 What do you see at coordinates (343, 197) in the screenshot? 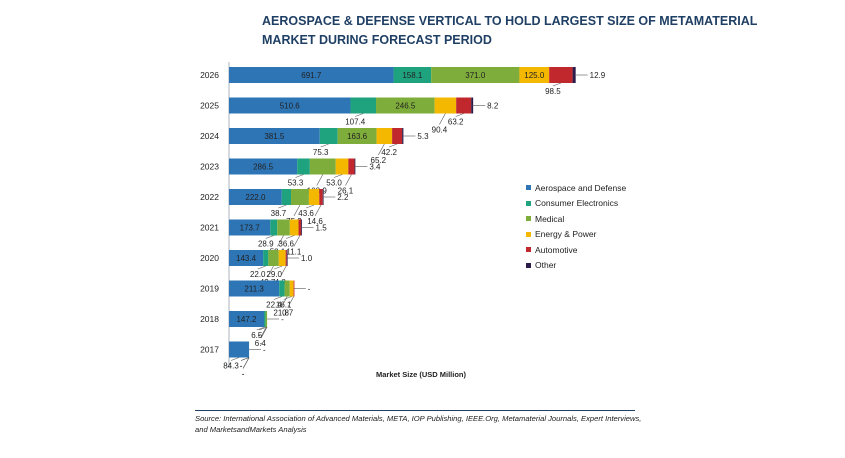
I see `data-label: 2.2` at bounding box center [343, 197].